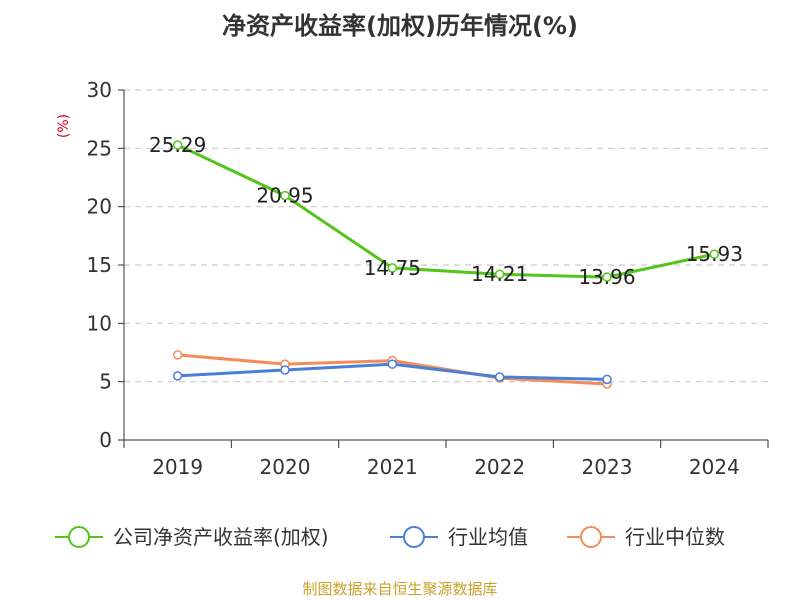  What do you see at coordinates (221, 537) in the screenshot?
I see `legend-label: 公司净资产收益率(加权)` at bounding box center [221, 537].